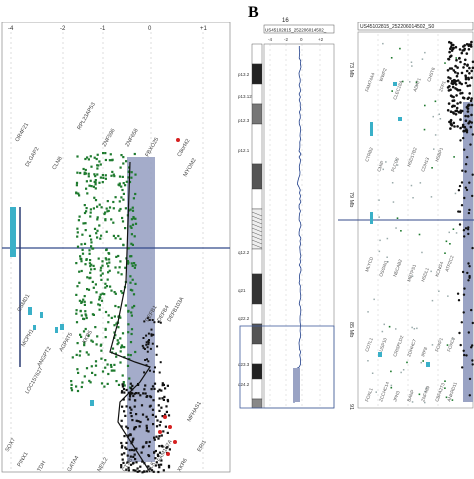  I want to click on left-axis-tick: -1, so click(103, 29).